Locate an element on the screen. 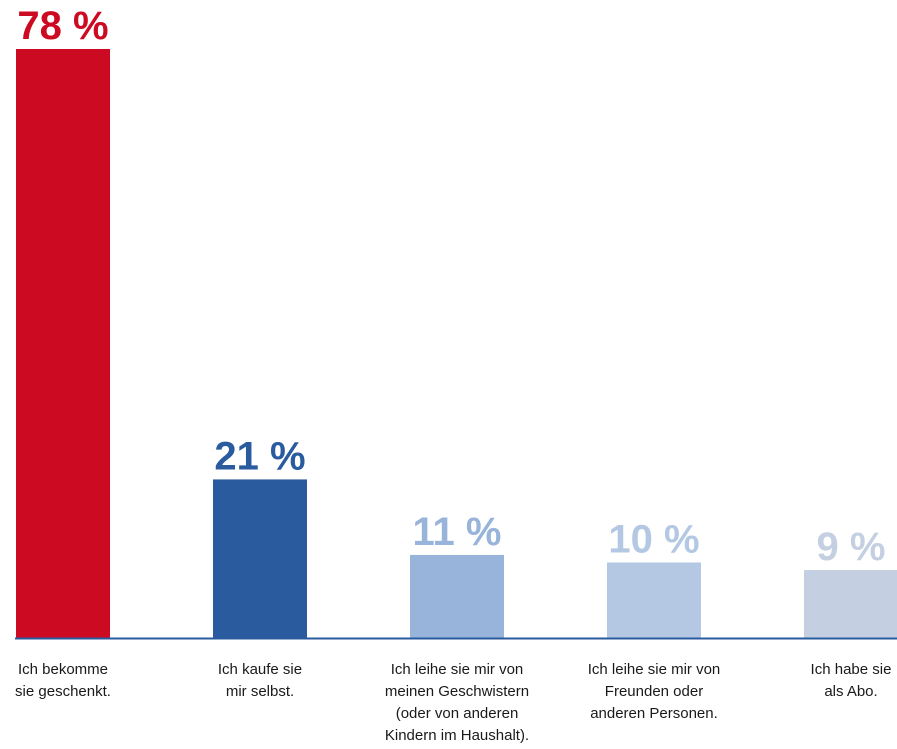 Image resolution: width=897 pixels, height=749 pixels. value-label-3: 11 % is located at coordinates (457, 532).